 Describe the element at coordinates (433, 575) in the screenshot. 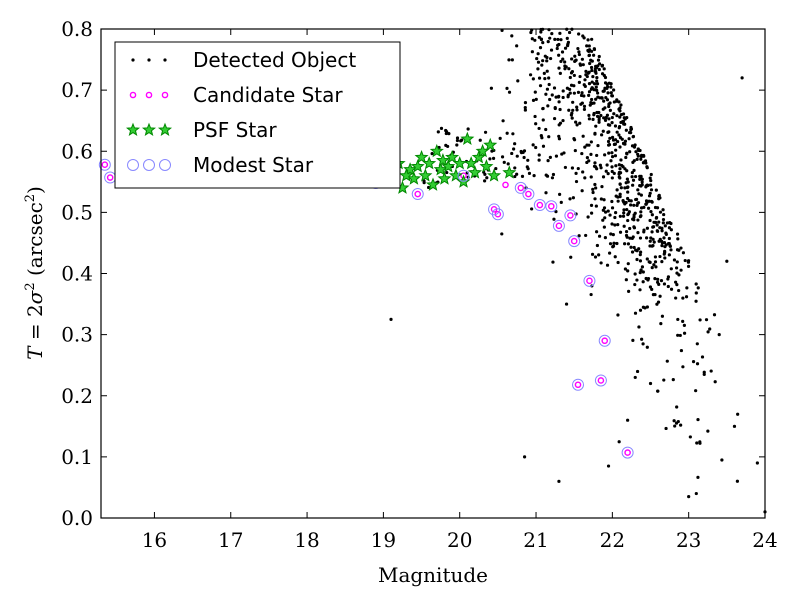

I see `x-axis-label: Magnitude` at that location.